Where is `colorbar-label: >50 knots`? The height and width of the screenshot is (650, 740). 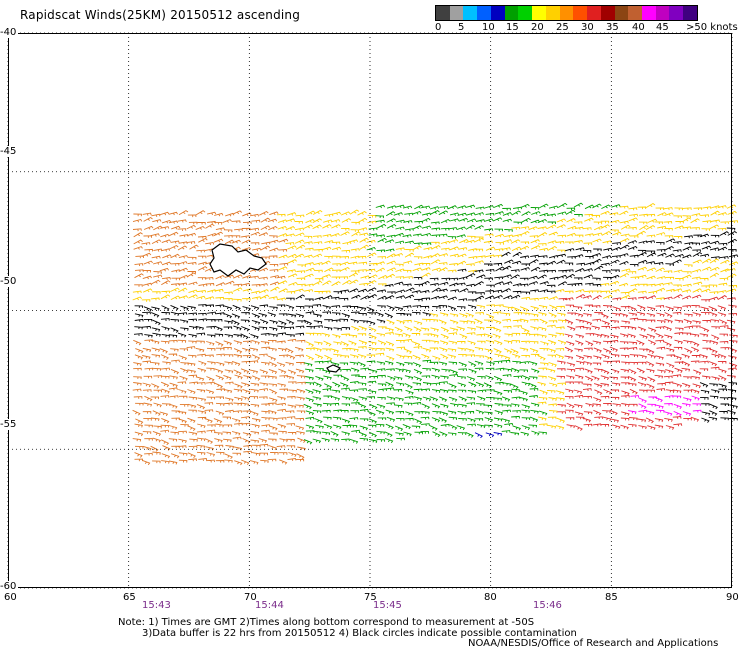 colorbar-label: >50 knots is located at coordinates (712, 27).